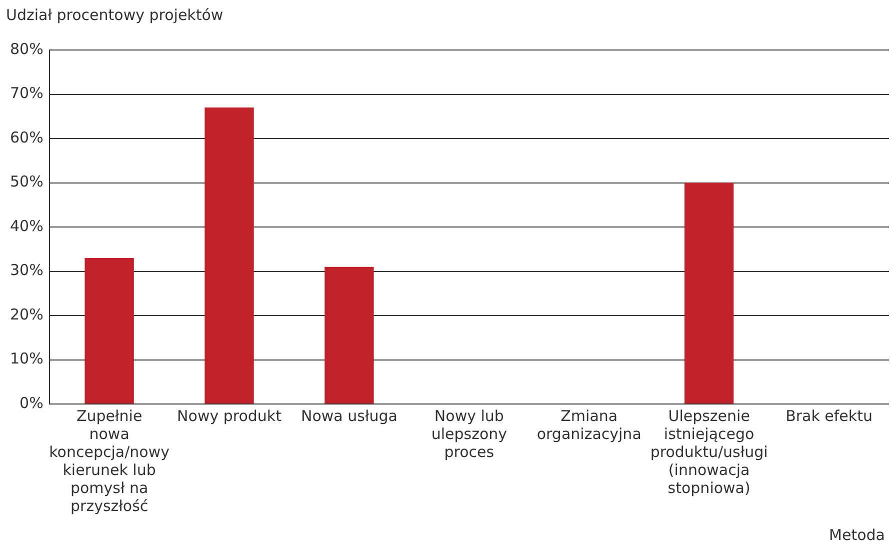 The width and height of the screenshot is (891, 548). Describe the element at coordinates (229, 415) in the screenshot. I see `x-tick-label: Nowy produkt` at that location.